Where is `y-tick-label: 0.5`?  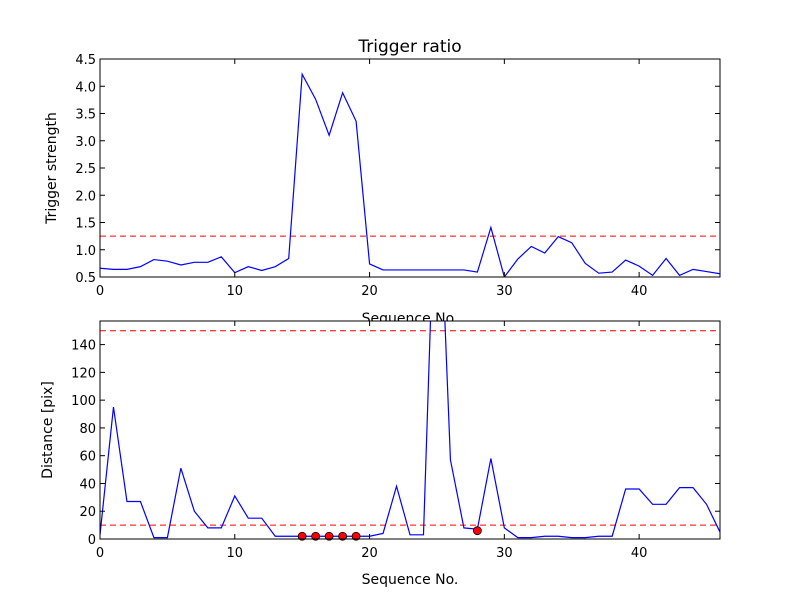 y-tick-label: 0.5 is located at coordinates (85, 278).